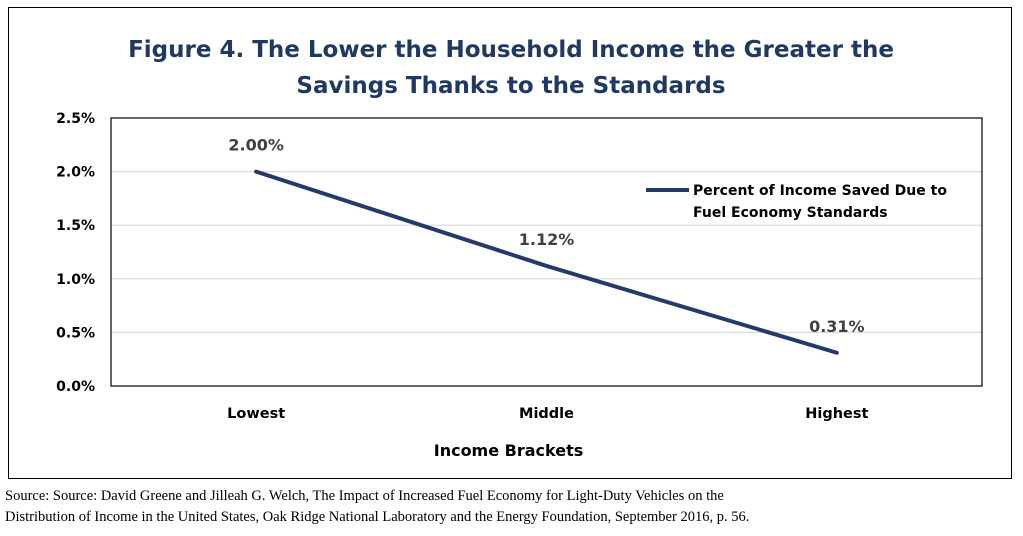  Describe the element at coordinates (837, 326) in the screenshot. I see `data-label: 0.31%` at that location.